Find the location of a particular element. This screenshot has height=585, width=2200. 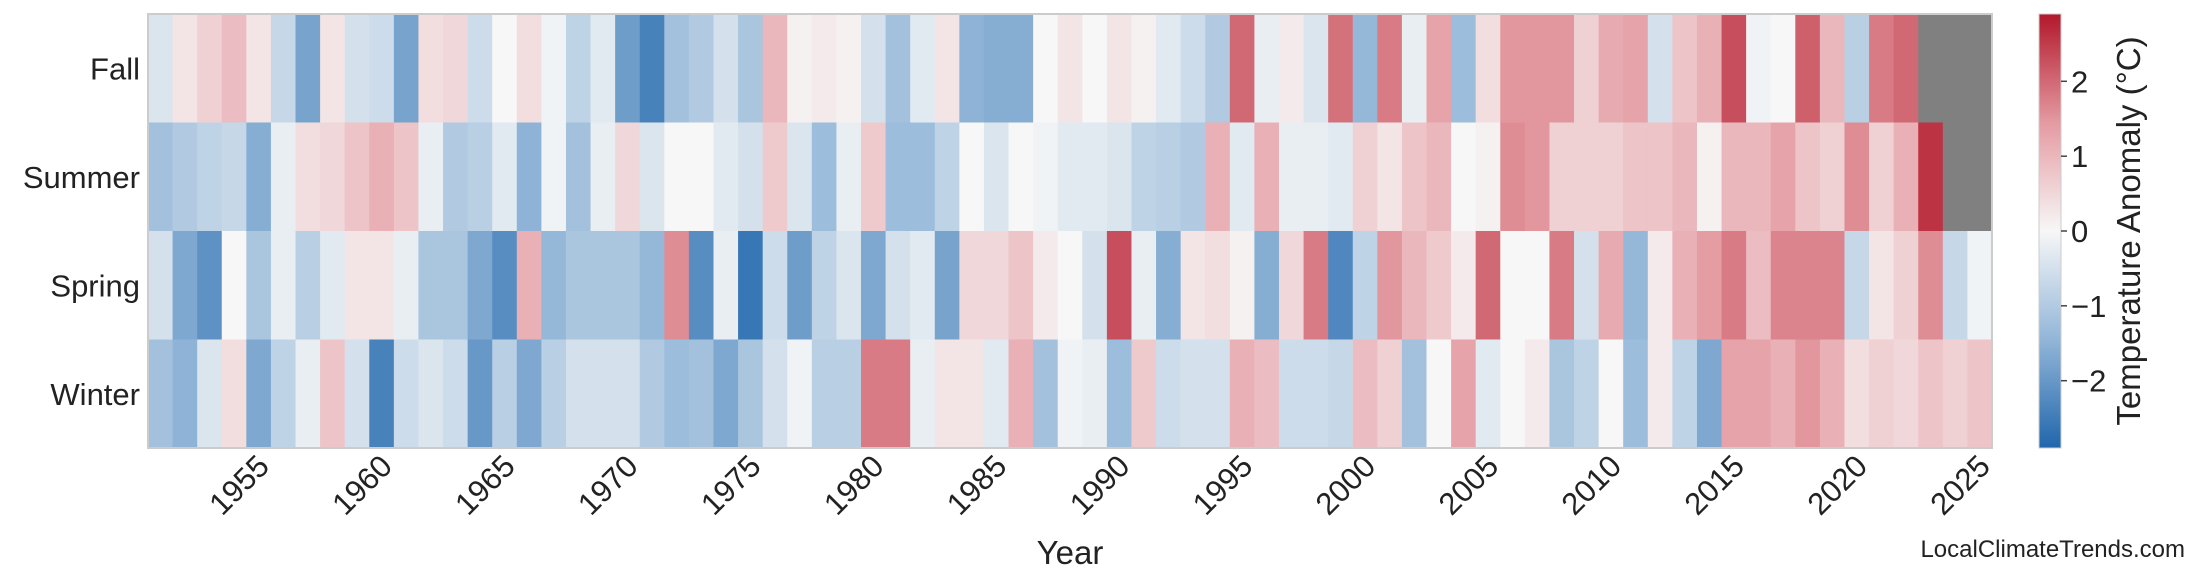

heatmap-cell-fall-2019 is located at coordinates (1832, 69).